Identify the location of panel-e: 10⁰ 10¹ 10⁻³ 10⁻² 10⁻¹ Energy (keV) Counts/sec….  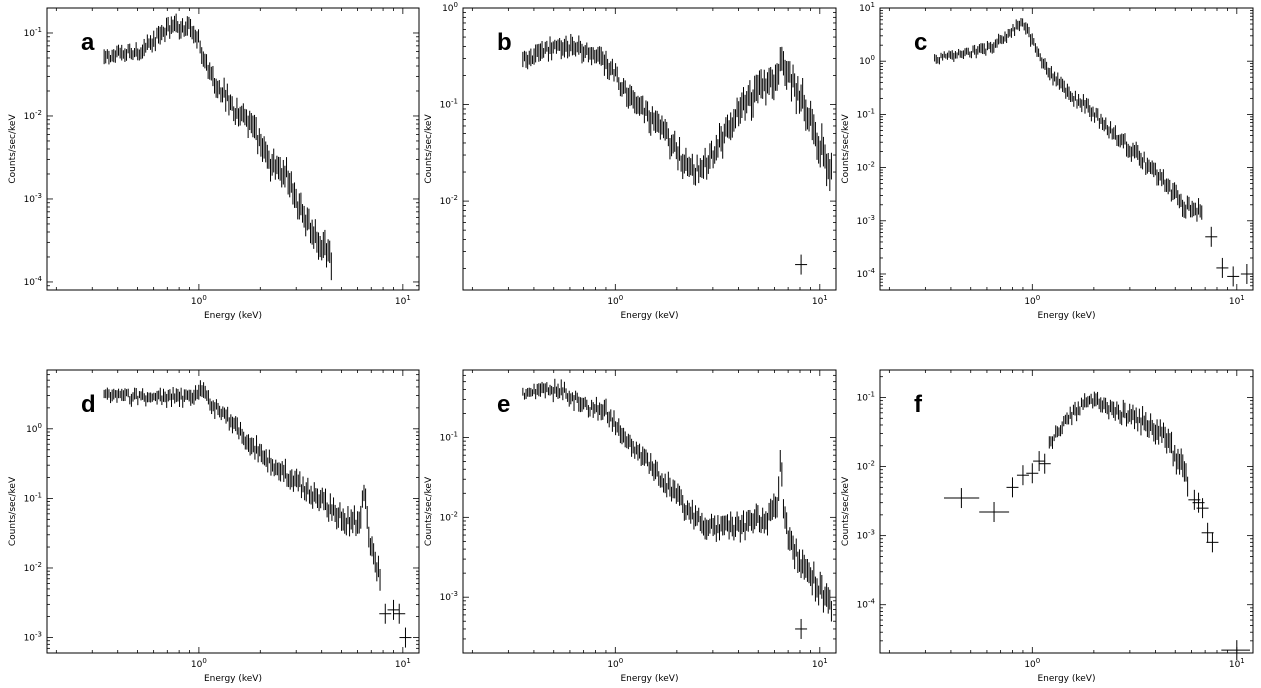
(630, 526).